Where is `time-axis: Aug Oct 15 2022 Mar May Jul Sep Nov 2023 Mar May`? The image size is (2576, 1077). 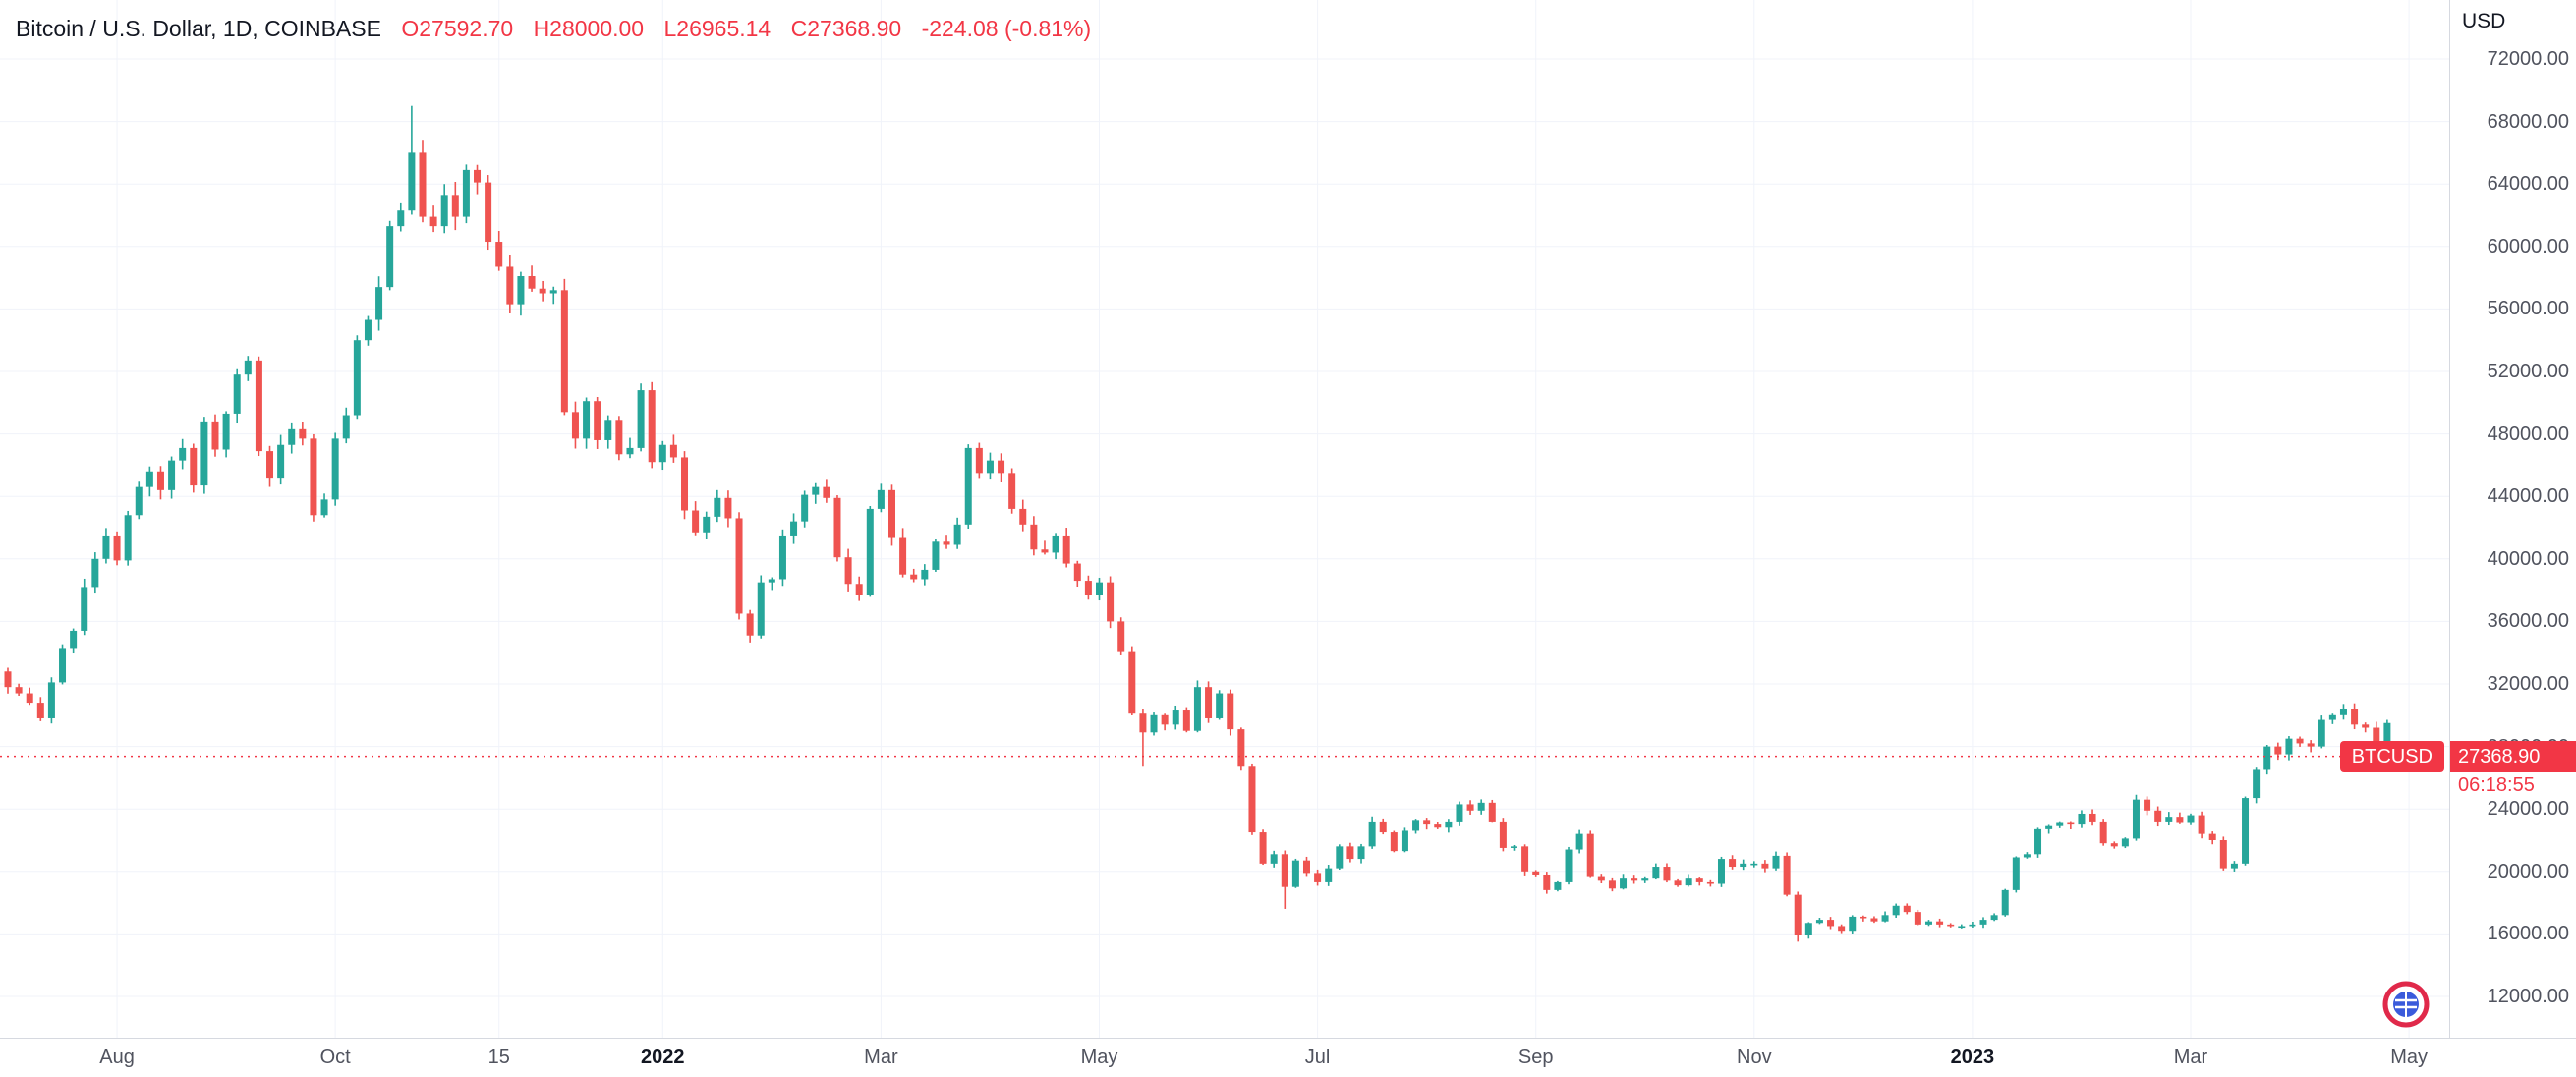
time-axis: Aug Oct 15 2022 Mar May Jul Sep Nov 2023 Mar May is located at coordinates (1288, 1058).